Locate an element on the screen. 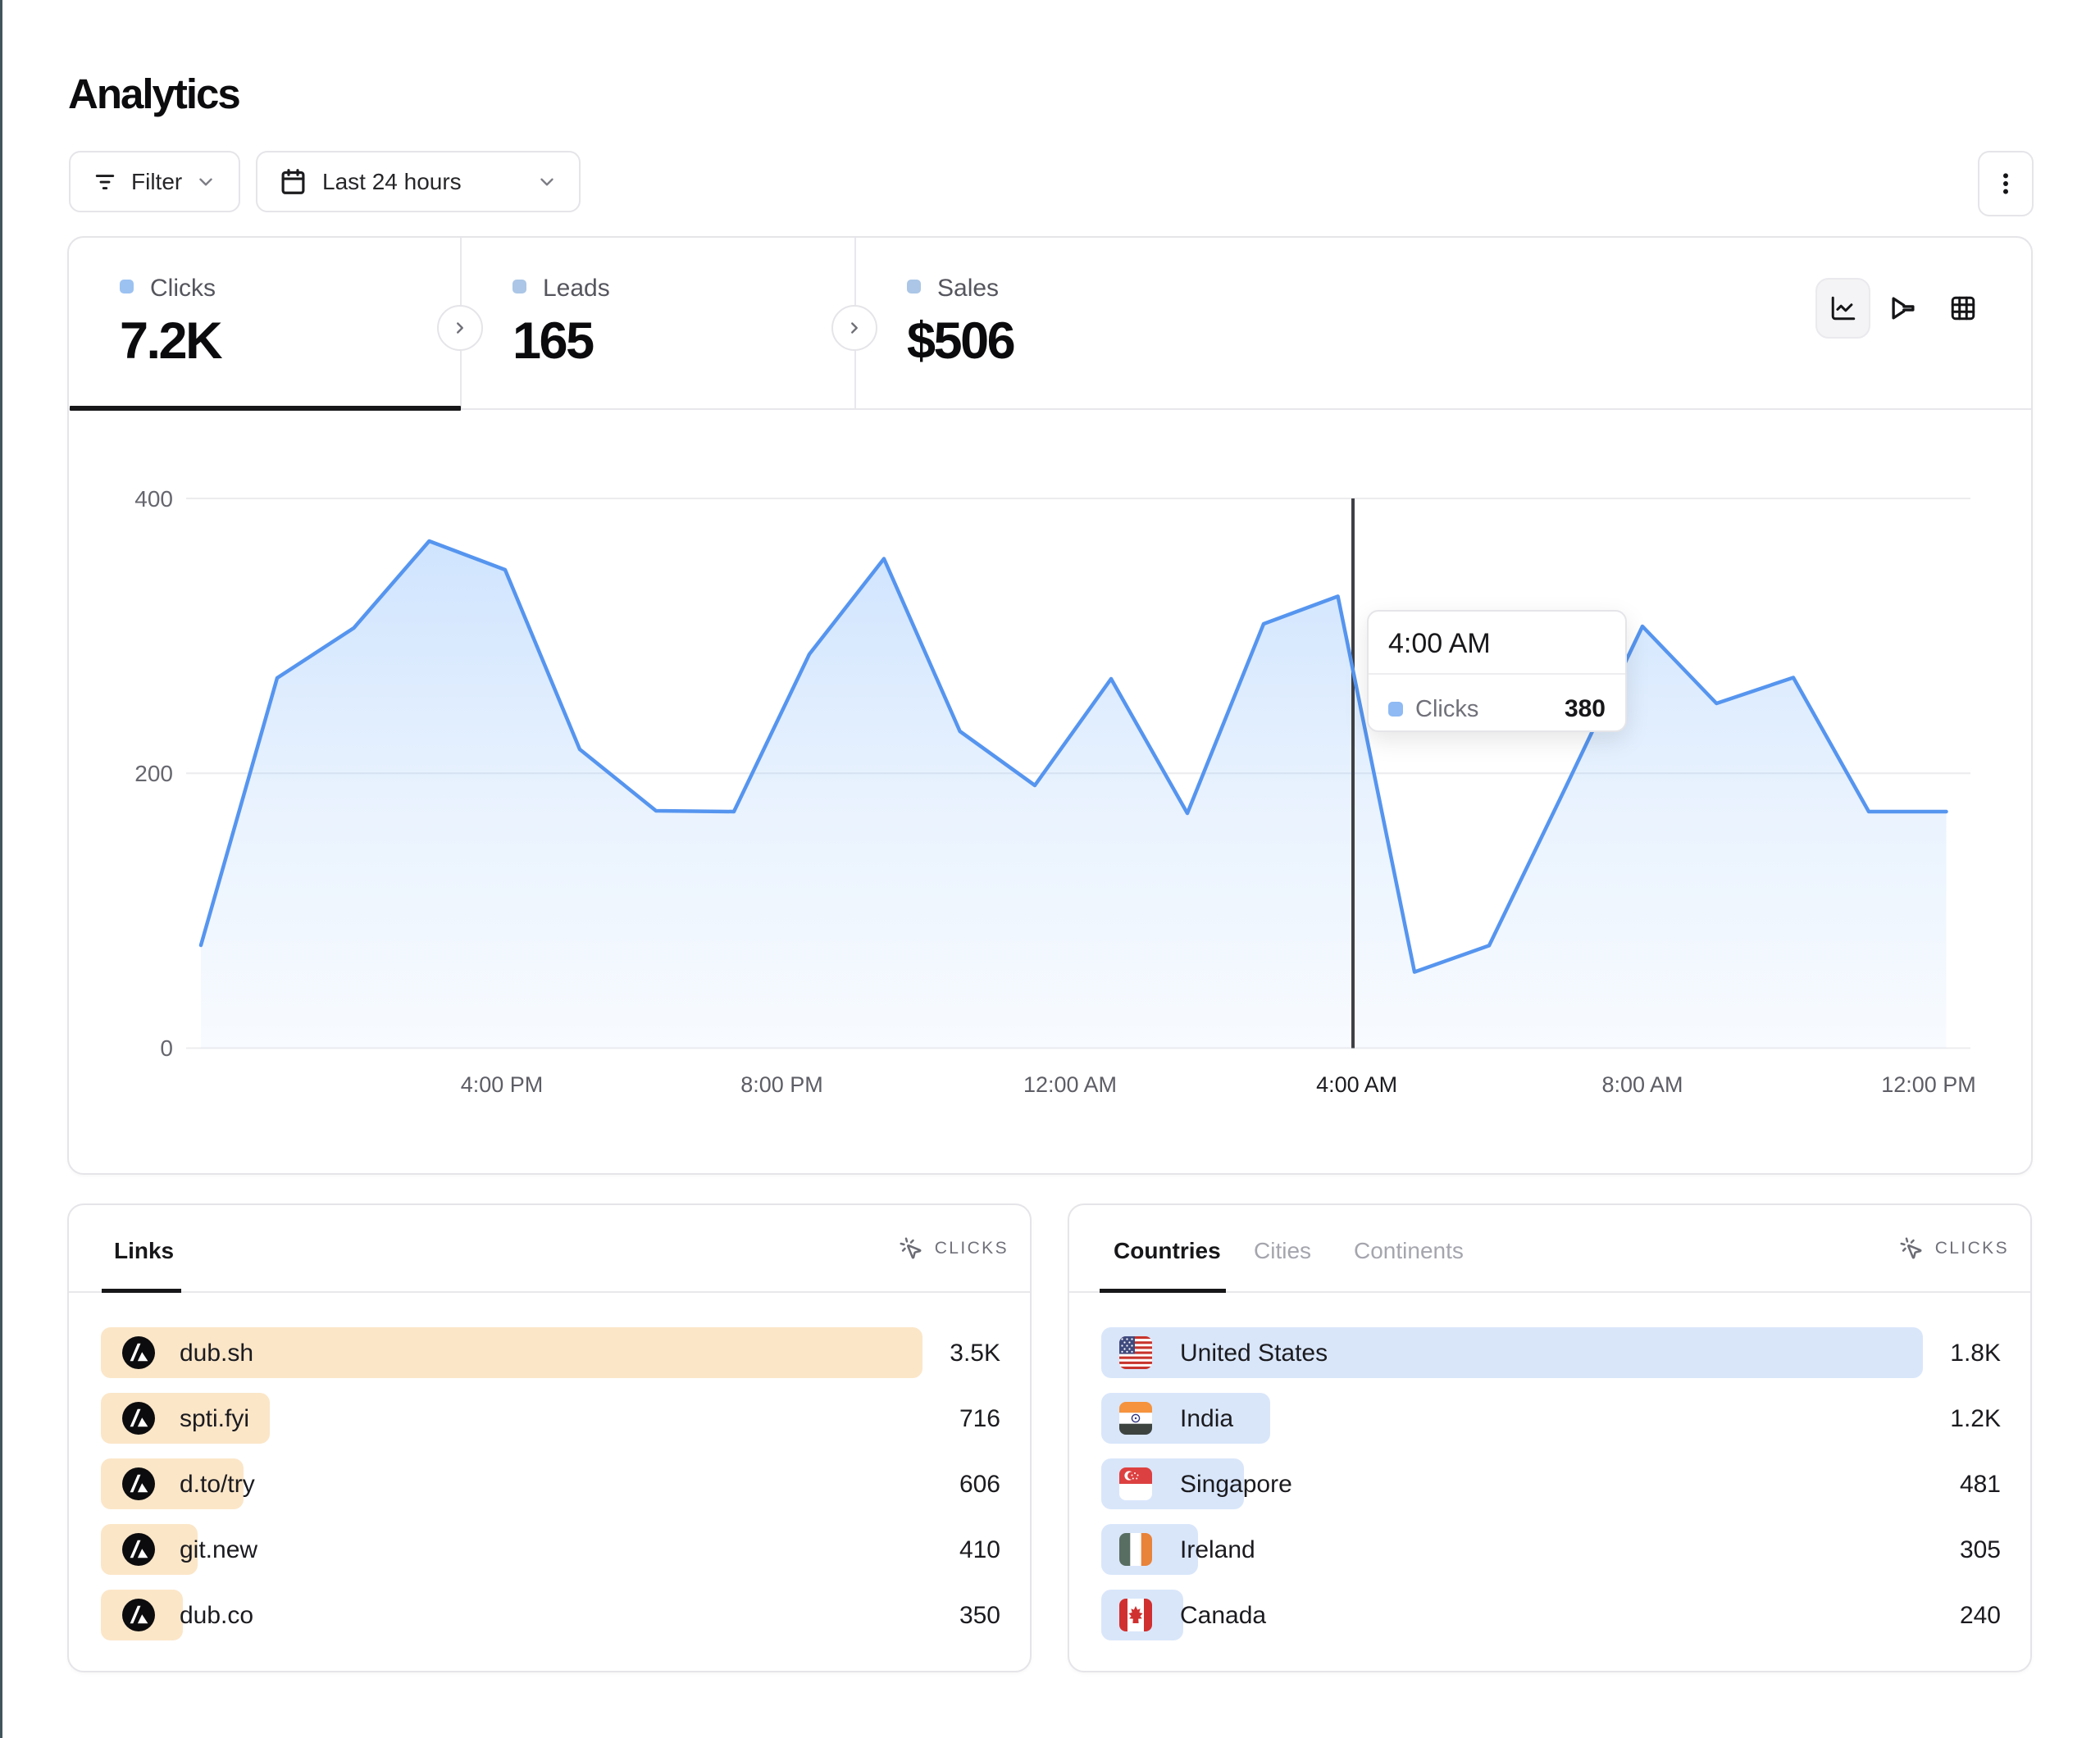 This screenshot has width=2100, height=1738. svg-text: 200 is located at coordinates (153, 773).